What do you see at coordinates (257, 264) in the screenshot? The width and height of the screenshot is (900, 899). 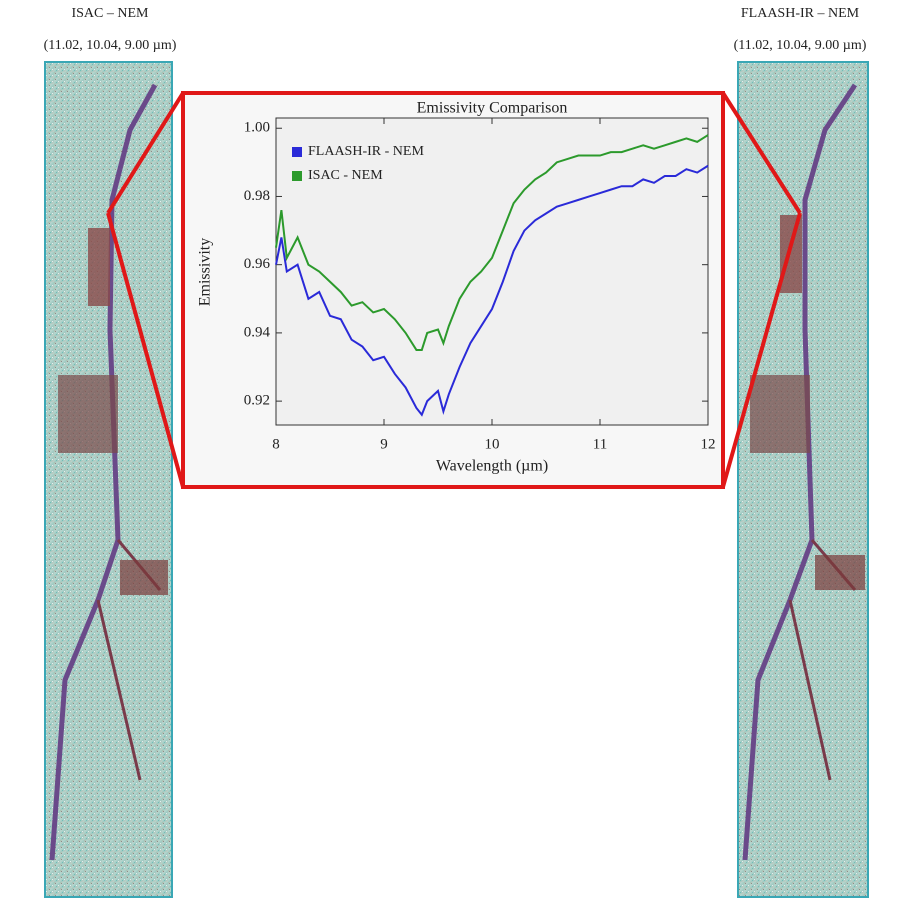 I see `y-tick-label: 0.96` at bounding box center [257, 264].